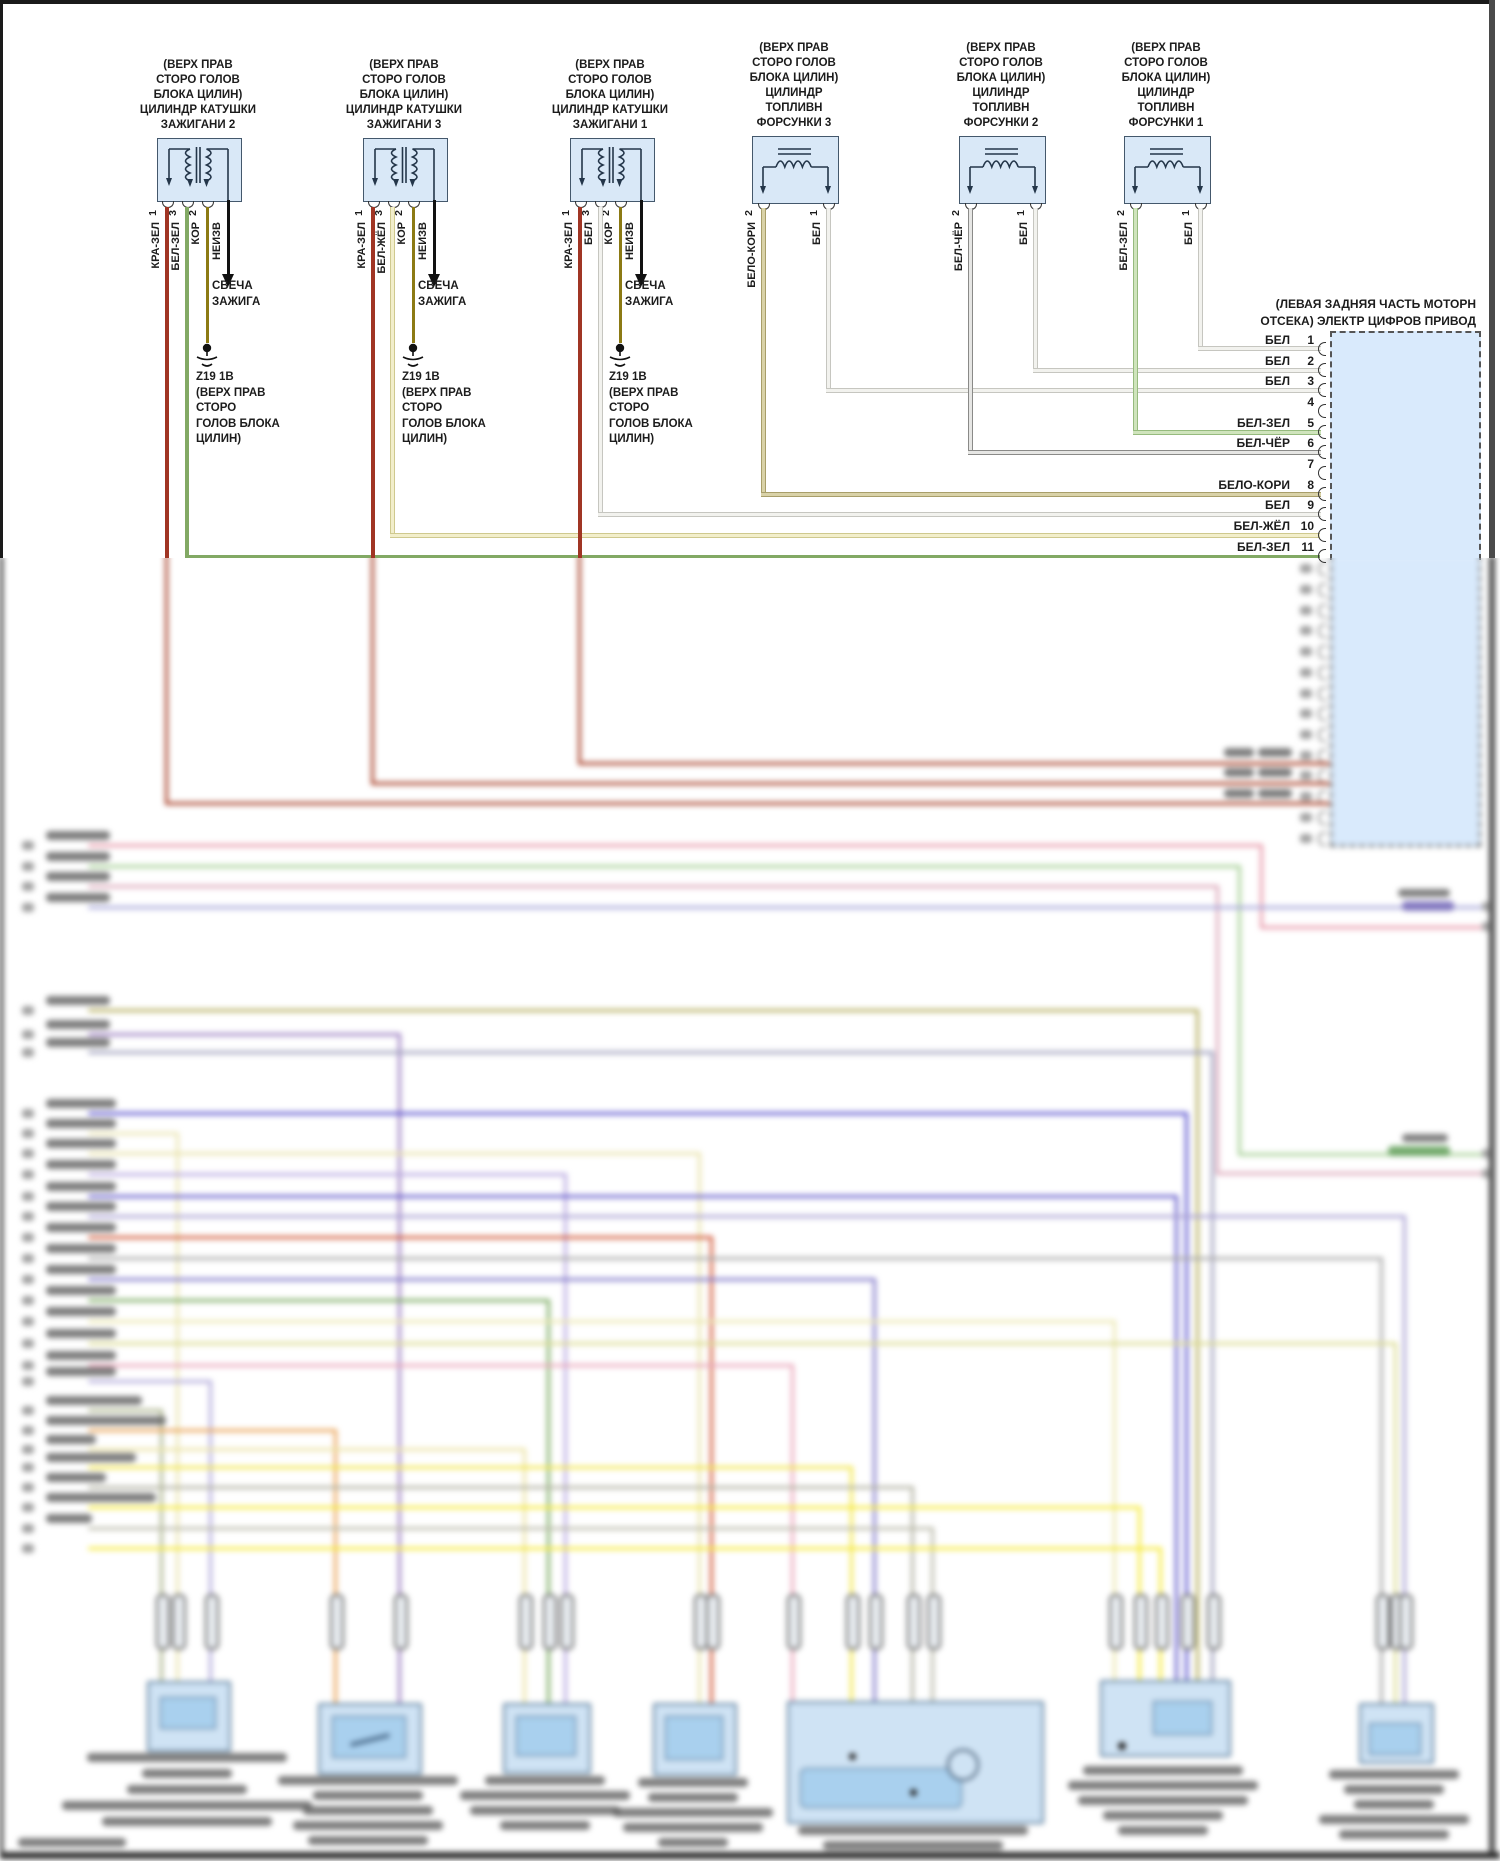 The image size is (1500, 1861). Describe the element at coordinates (382, 248) in the screenshot. I see `wire-color-label: БЕЛ-ЖЁЛ` at that location.